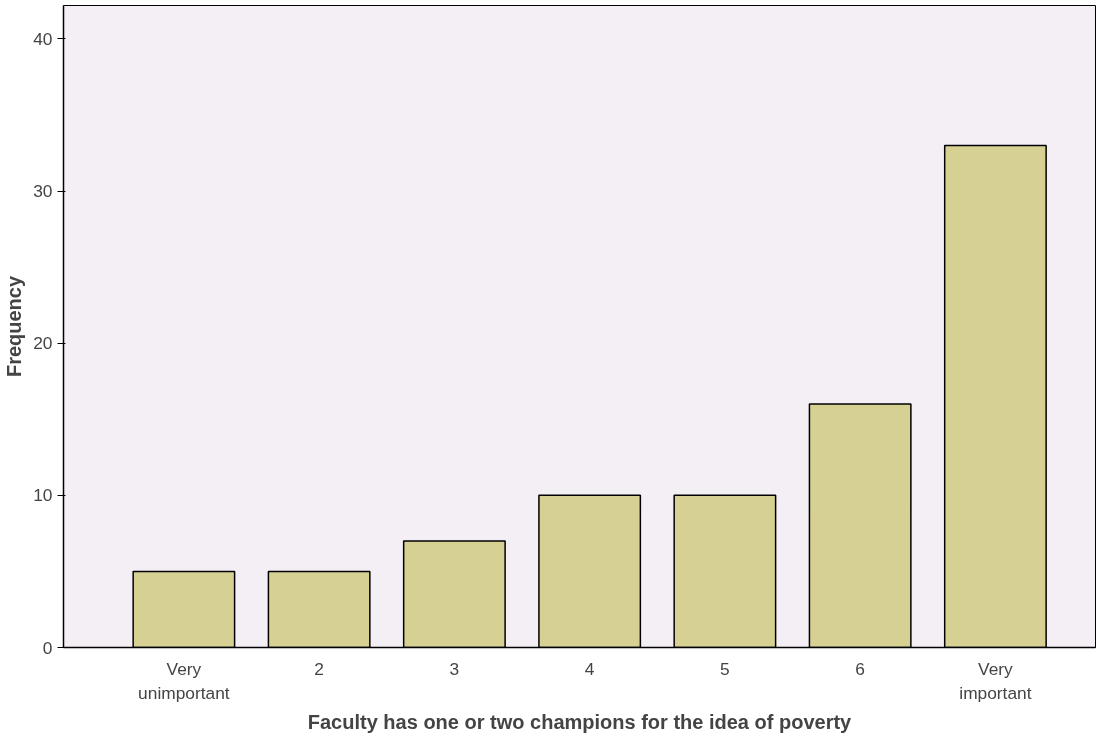  What do you see at coordinates (43, 191) in the screenshot?
I see `y-tick-label: 30` at bounding box center [43, 191].